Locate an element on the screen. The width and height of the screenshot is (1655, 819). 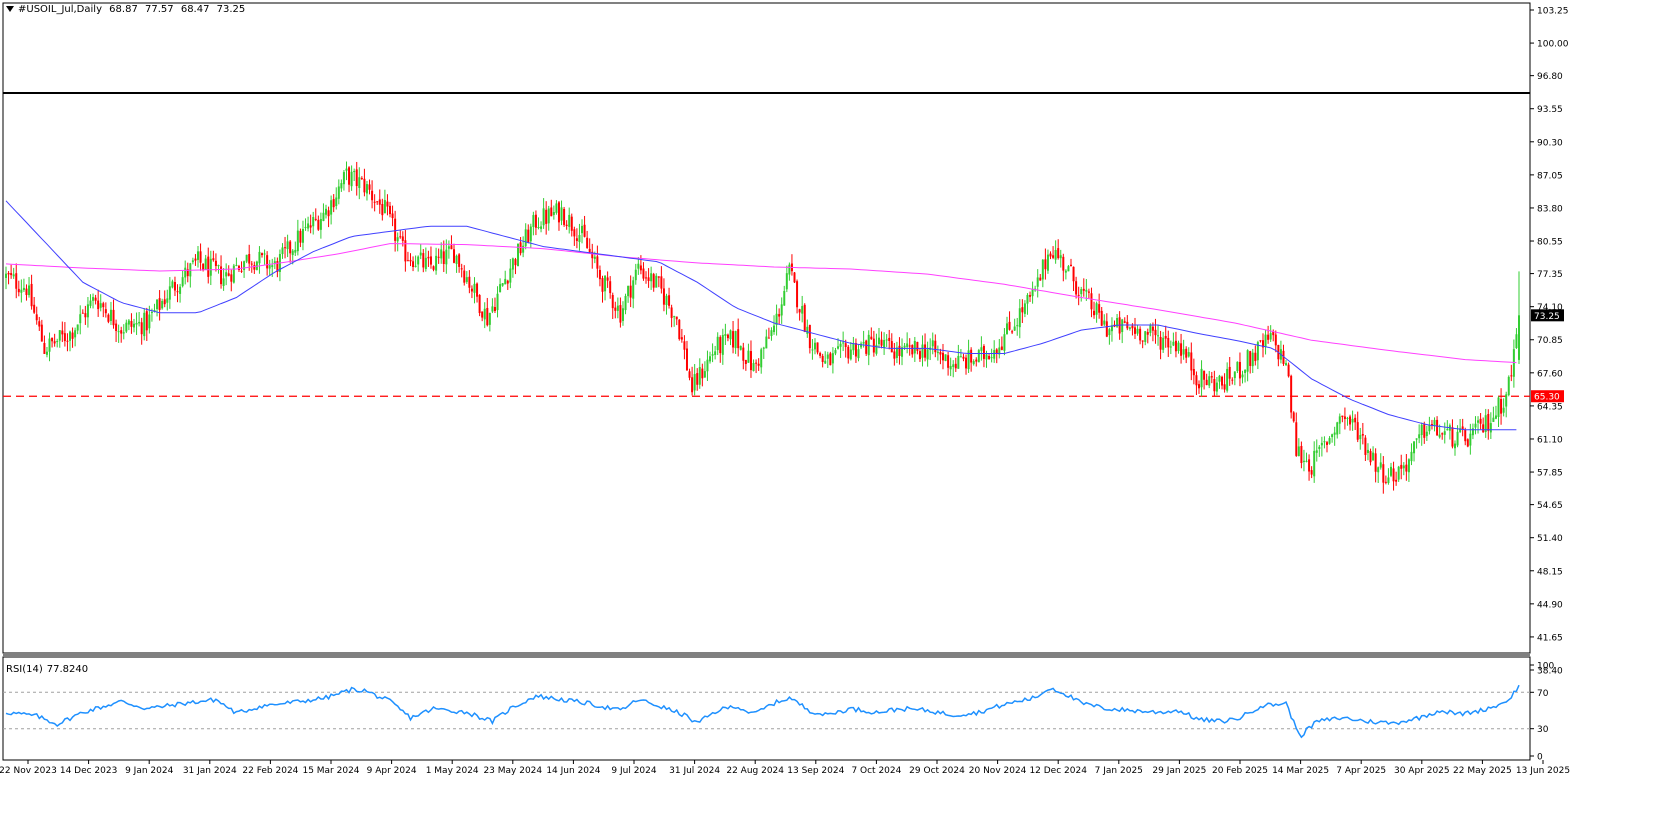
symbol-dropdown-icon is located at coordinates (10, 9).